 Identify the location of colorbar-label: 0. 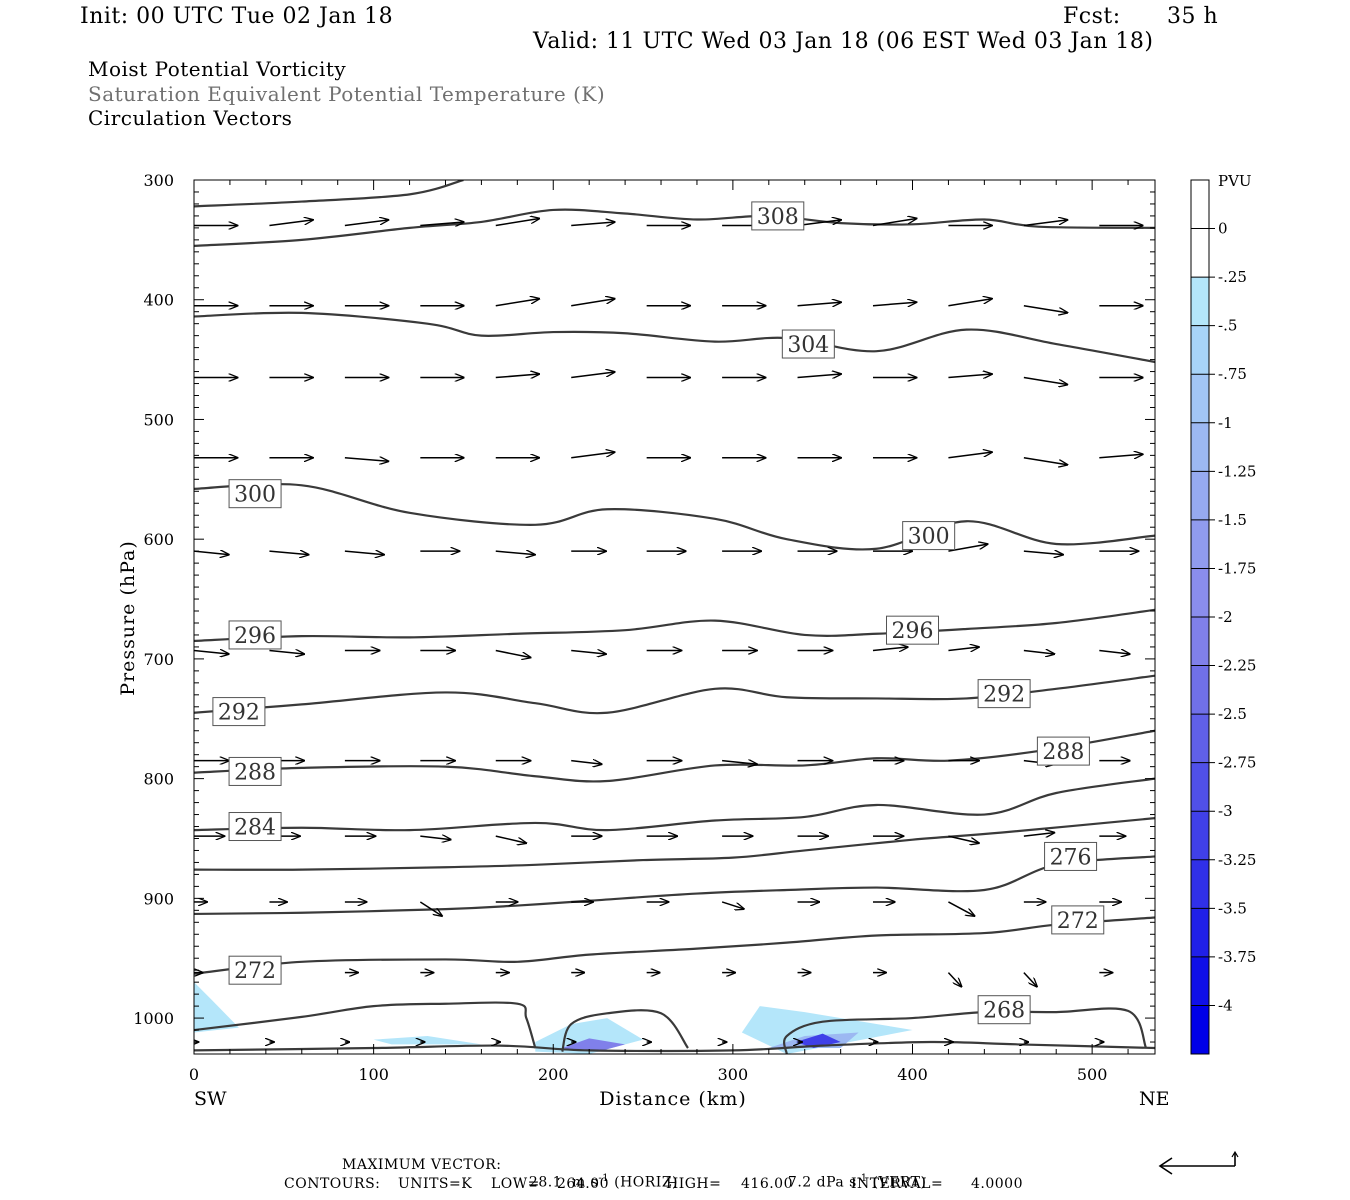
(1223, 229).